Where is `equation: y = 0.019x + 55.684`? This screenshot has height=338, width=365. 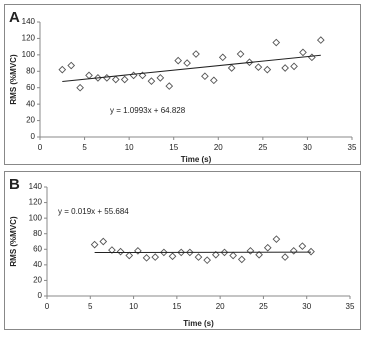 equation: y = 0.019x + 55.684 is located at coordinates (93, 211).